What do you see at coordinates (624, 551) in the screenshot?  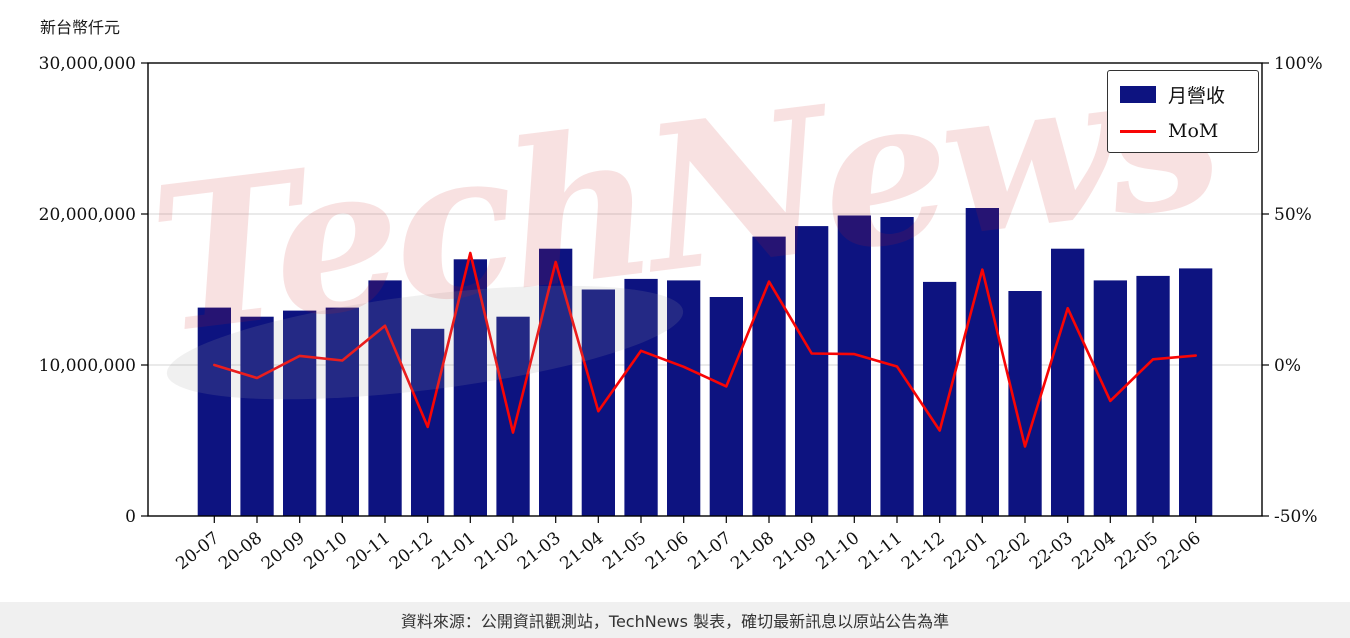 I see `x-tick-label-21-05: 21-05` at bounding box center [624, 551].